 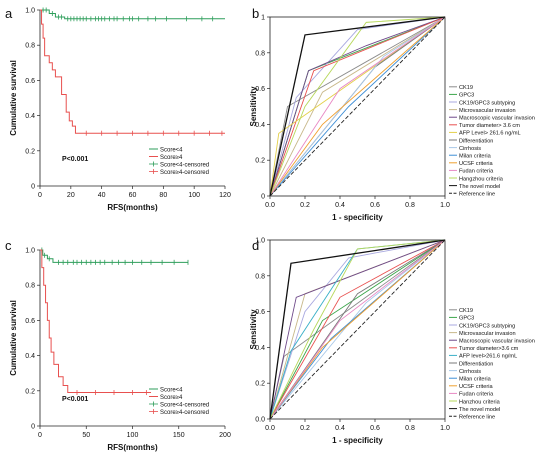 I want to click on x-tick-label: 80, so click(x=163, y=195).